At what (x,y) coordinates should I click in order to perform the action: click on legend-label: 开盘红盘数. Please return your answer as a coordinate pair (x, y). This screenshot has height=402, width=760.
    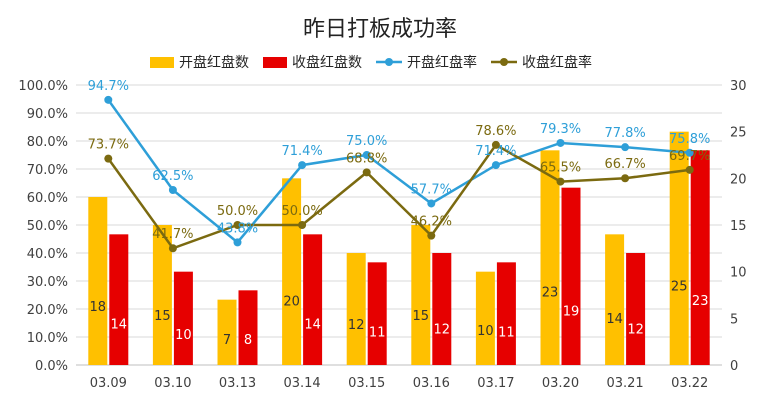
    Looking at the image, I should click on (214, 62).